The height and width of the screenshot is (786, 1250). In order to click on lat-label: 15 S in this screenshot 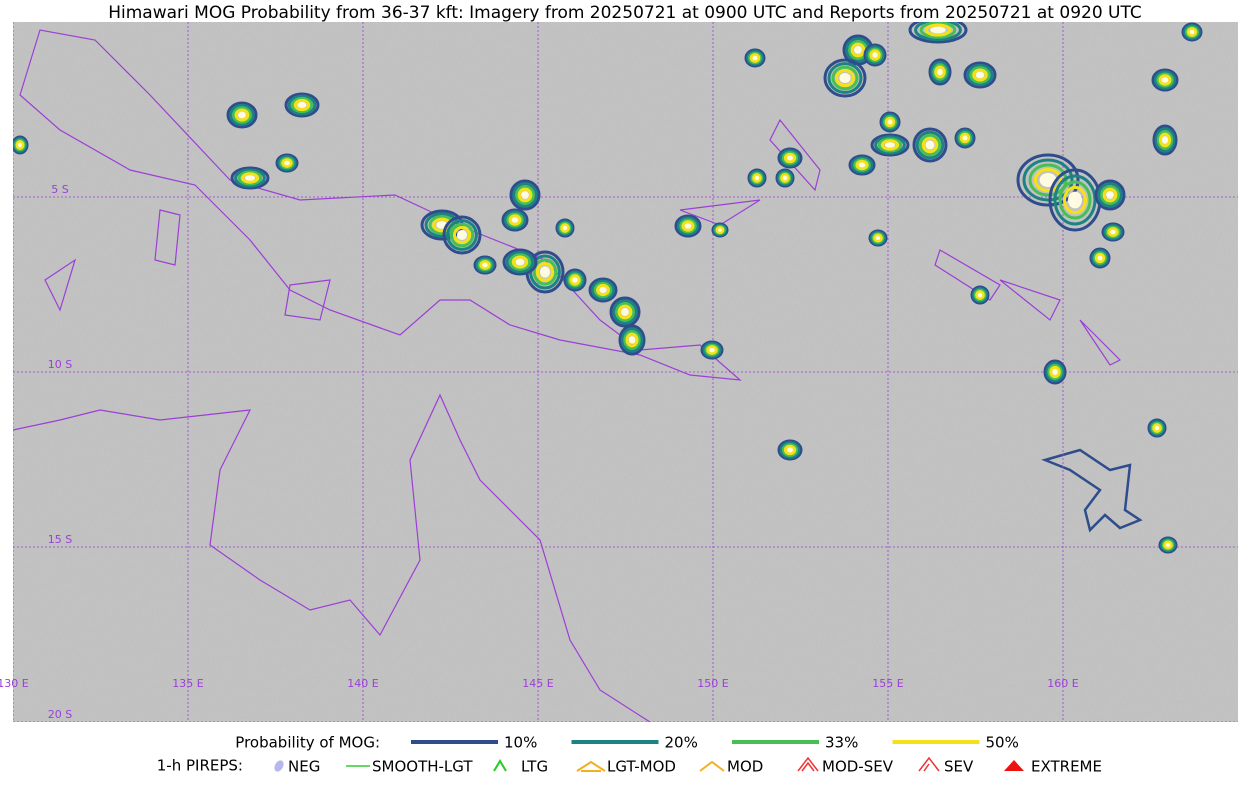, I will do `click(60, 539)`.